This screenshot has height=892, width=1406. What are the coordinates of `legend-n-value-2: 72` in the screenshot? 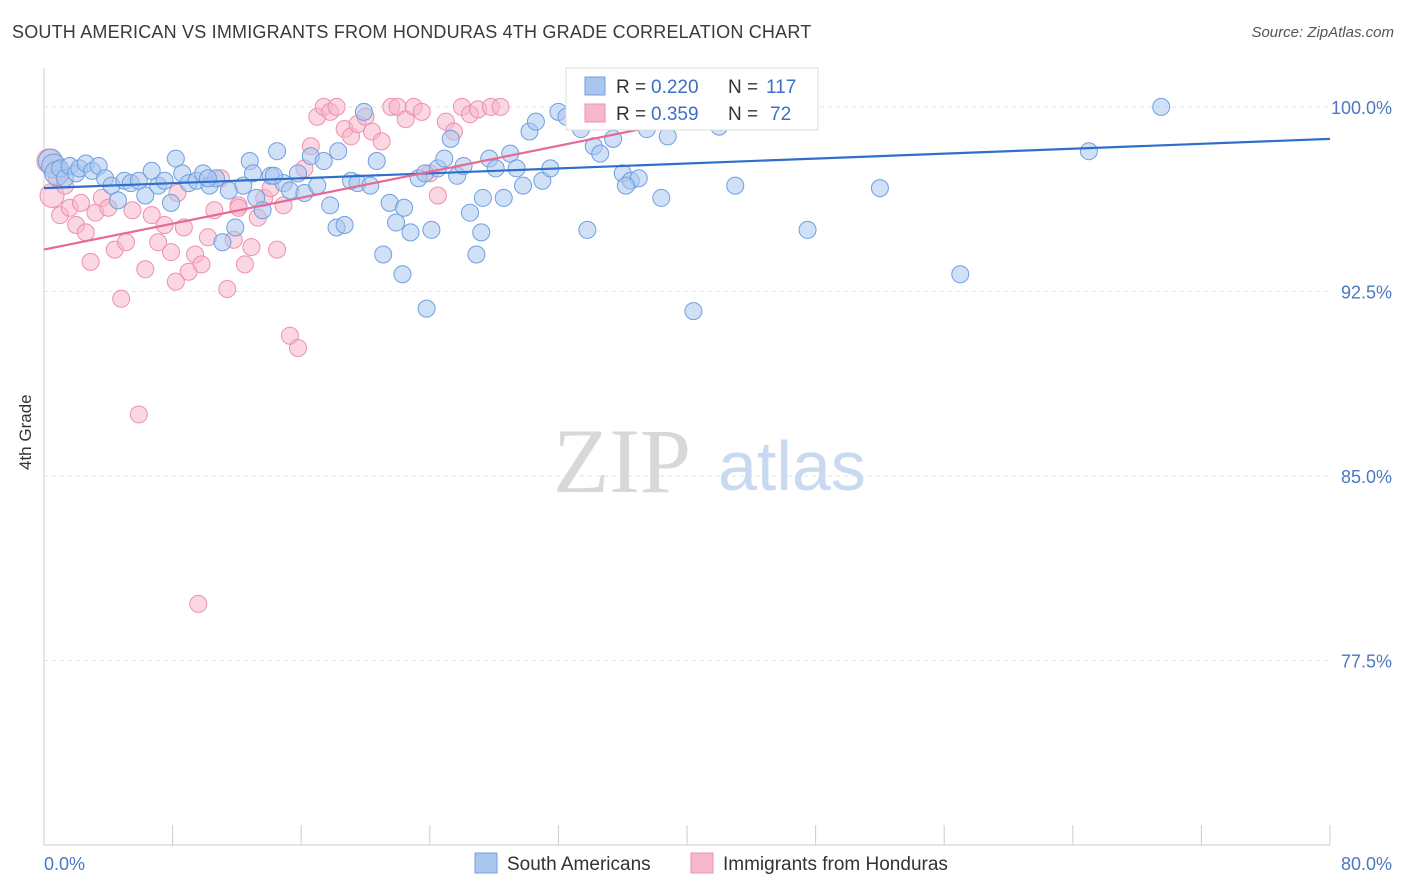 It's located at (780, 114).